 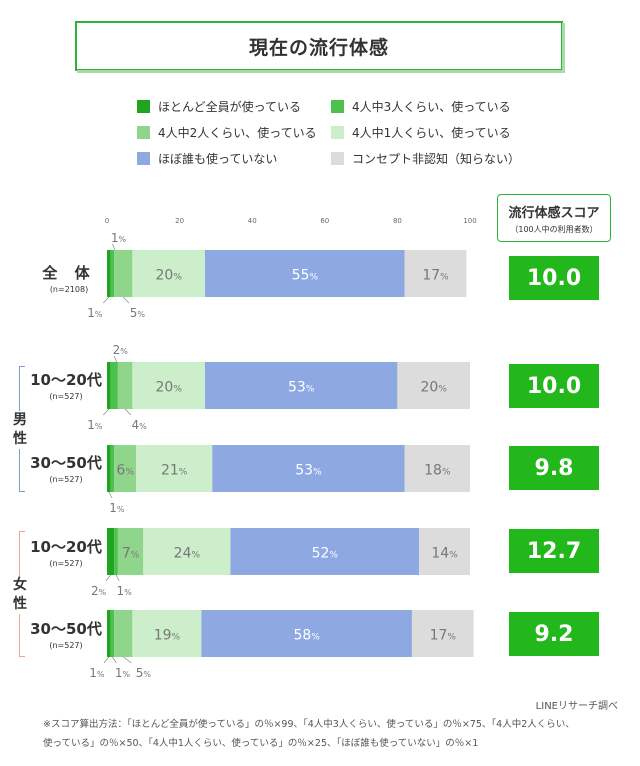 What do you see at coordinates (554, 218) in the screenshot?
I see `score-header: 流行体感スコア （100人中の利用者数）` at bounding box center [554, 218].